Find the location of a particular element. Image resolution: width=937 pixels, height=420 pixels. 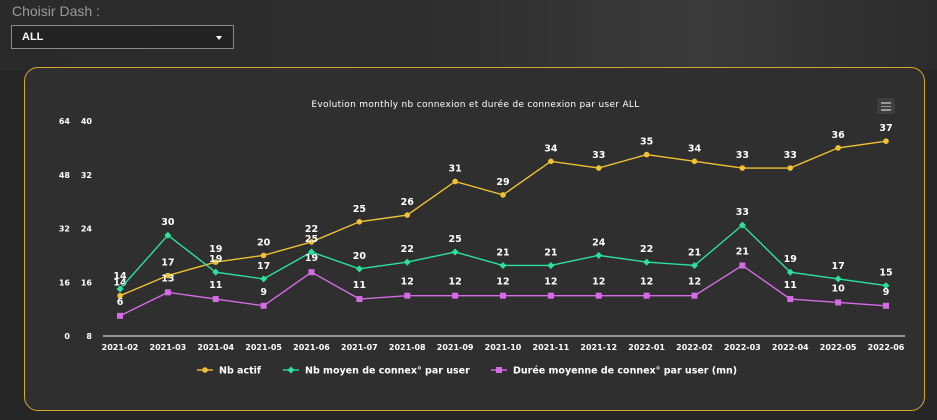

data-label-nb_connex: 24 is located at coordinates (599, 242).